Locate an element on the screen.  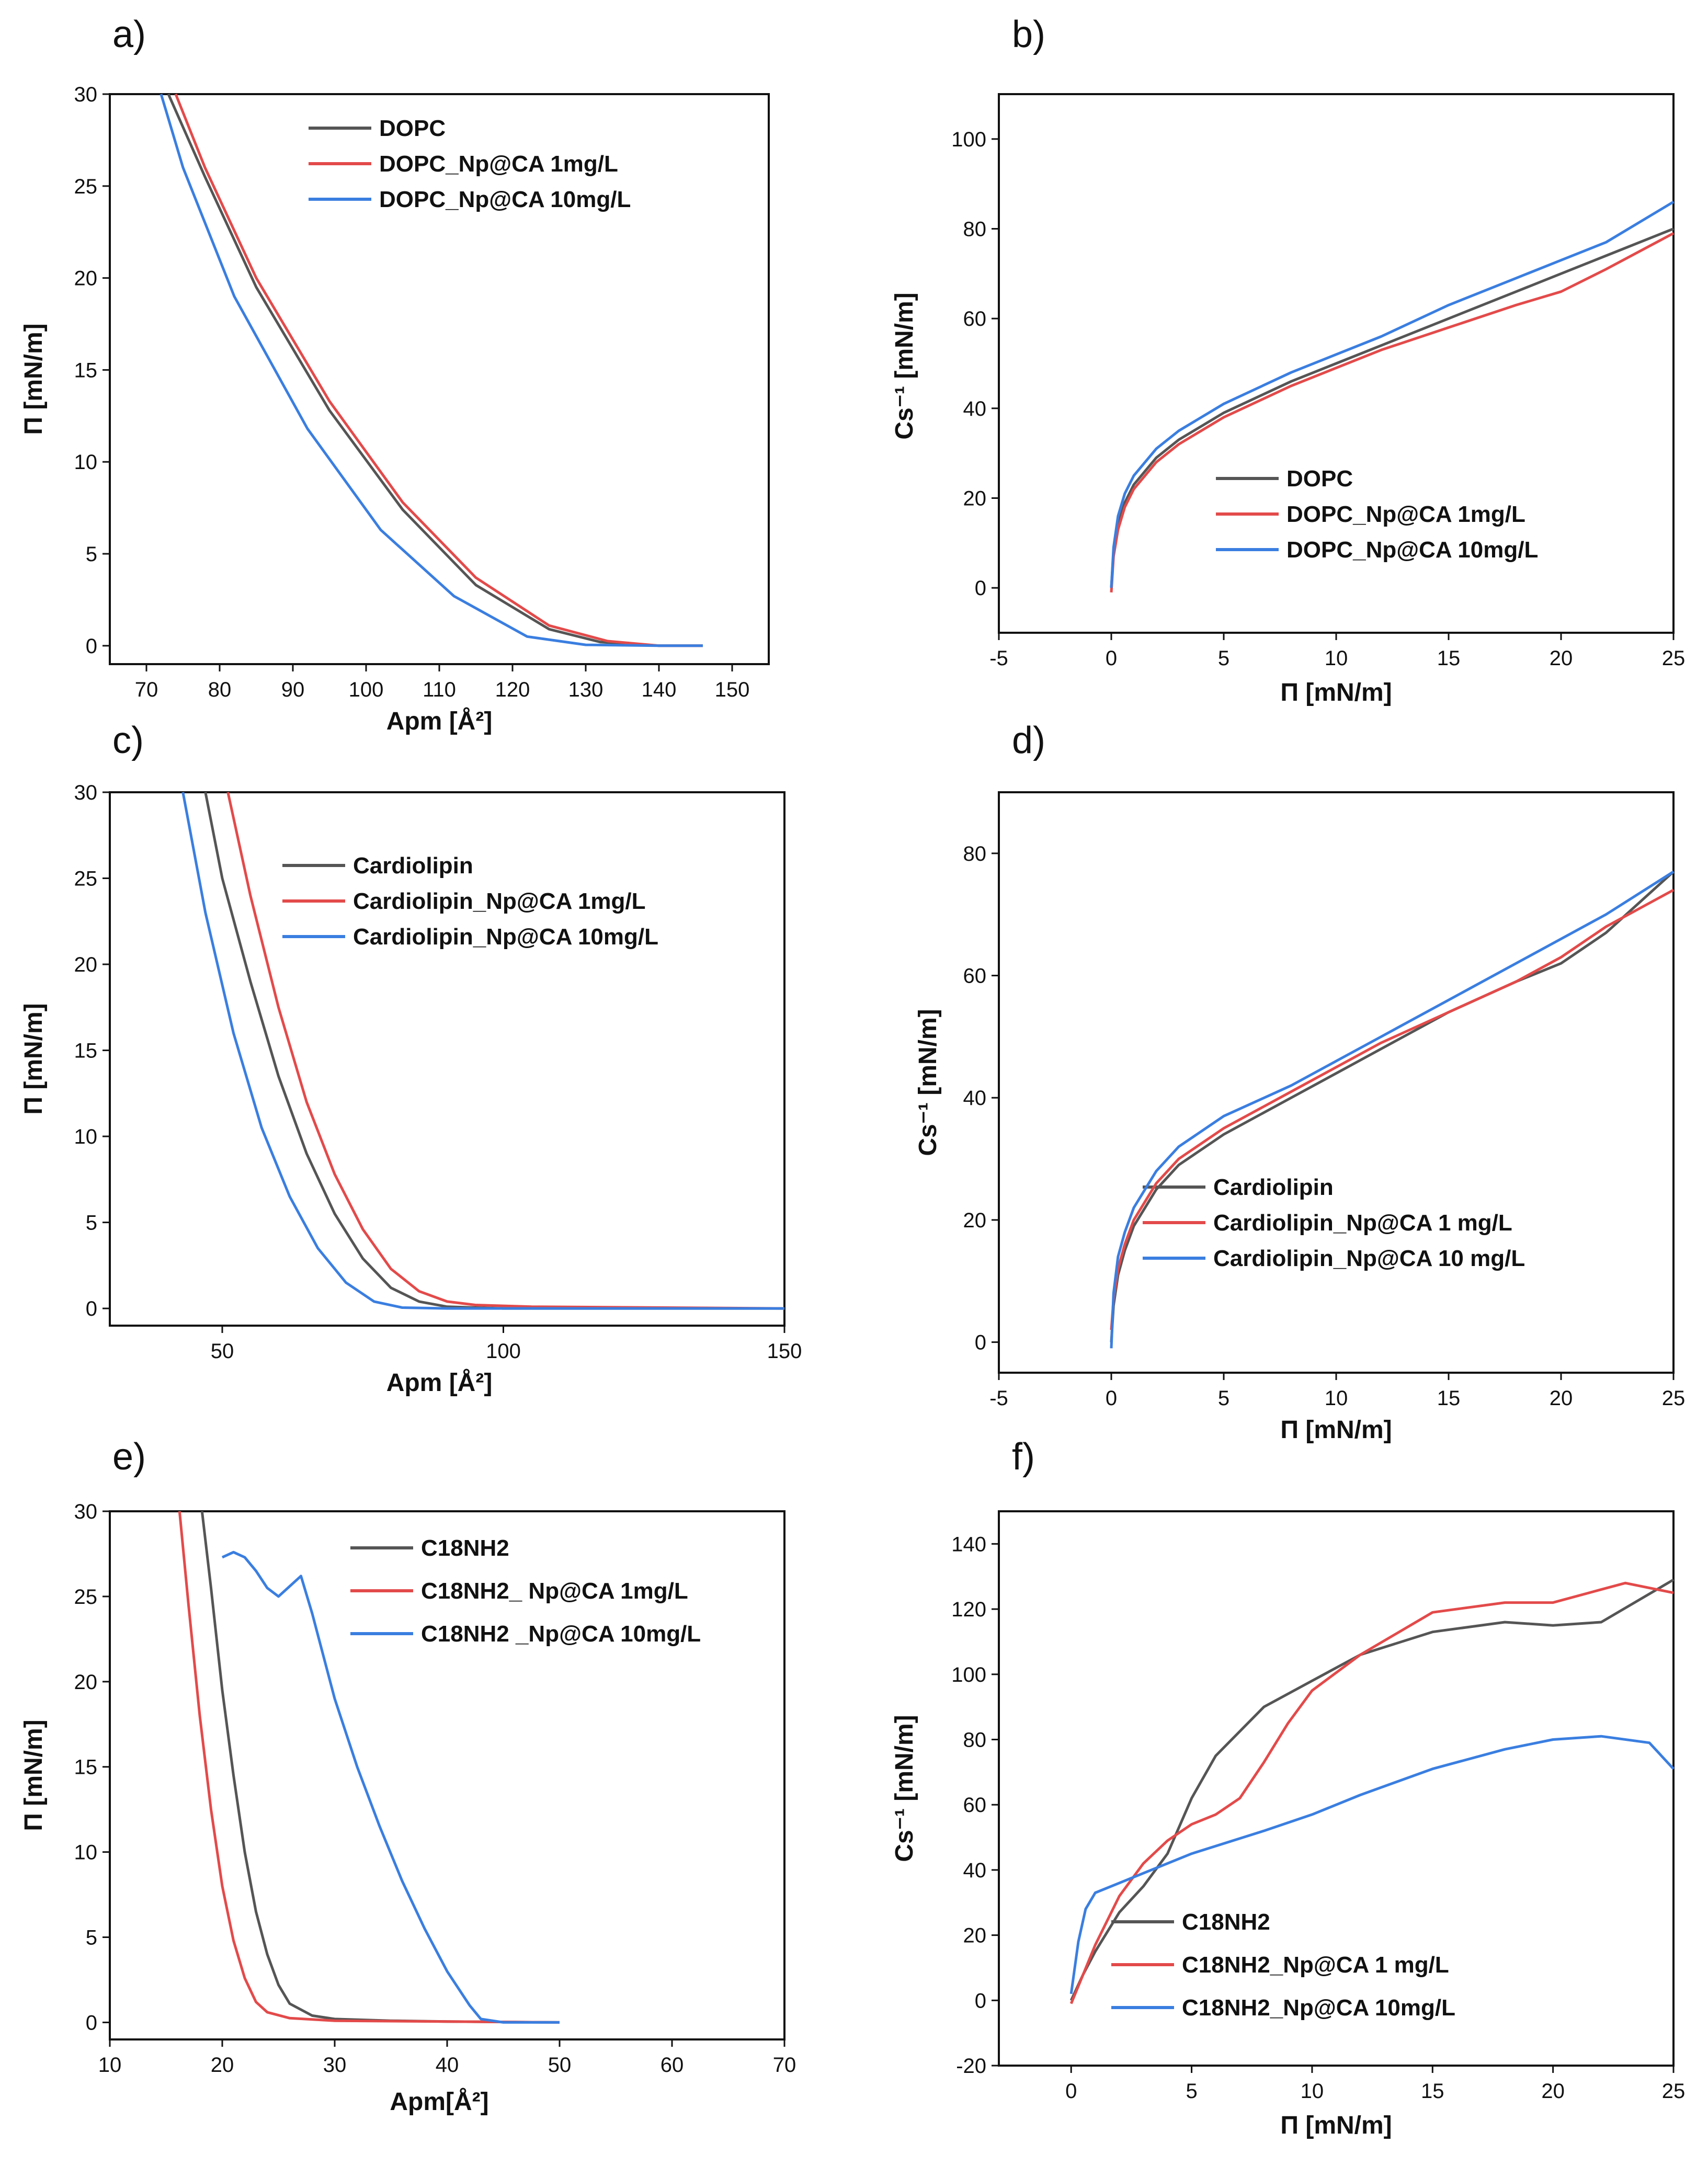
x-tick-label: 60 is located at coordinates (672, 2065).